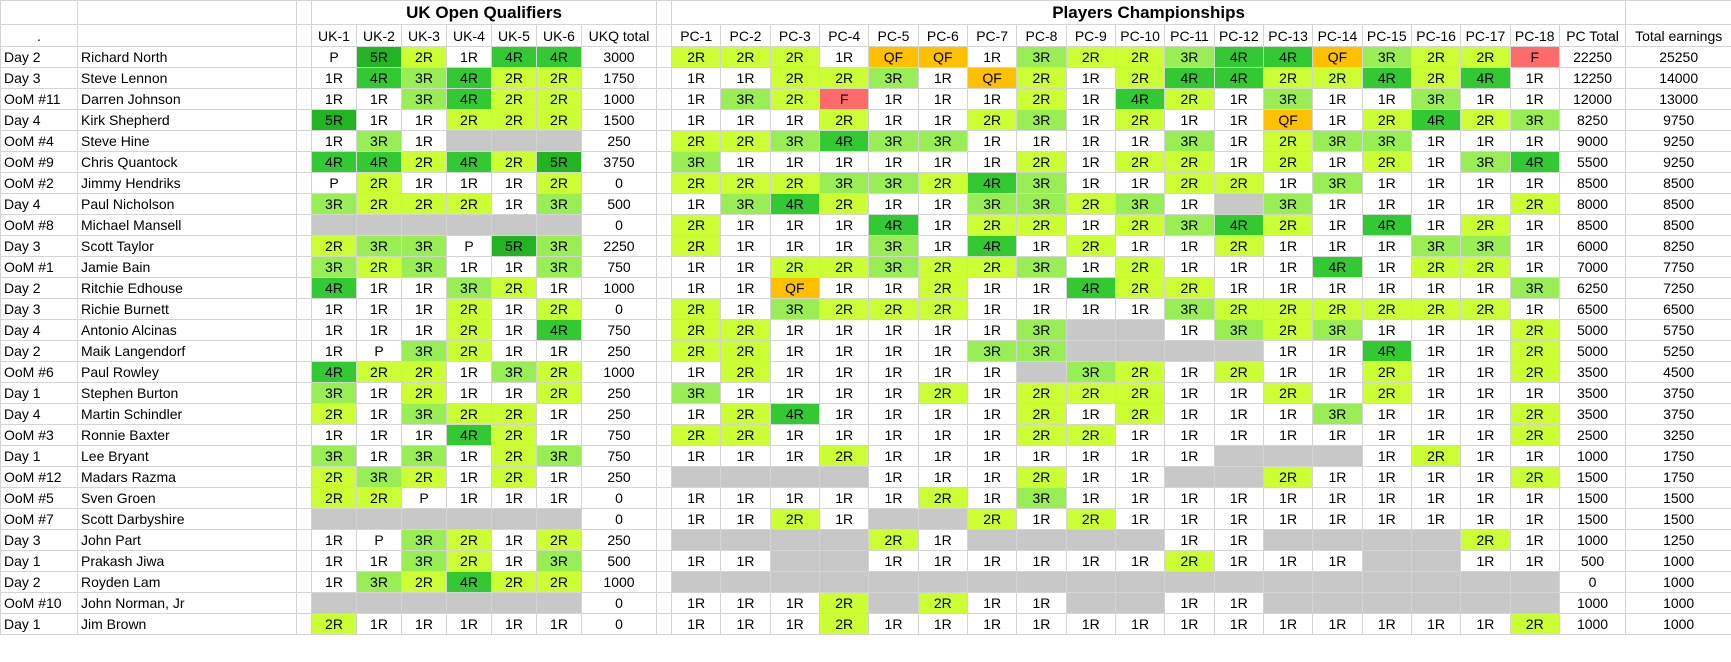 This screenshot has width=1731, height=662. What do you see at coordinates (619, 414) in the screenshot?
I see `total: 250` at bounding box center [619, 414].